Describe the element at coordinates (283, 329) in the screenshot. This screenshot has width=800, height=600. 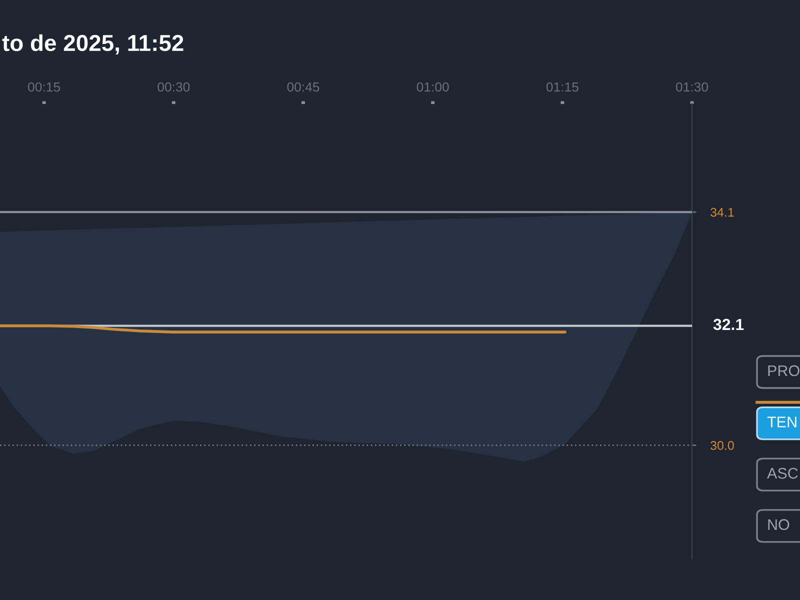
I see `line-series` at that location.